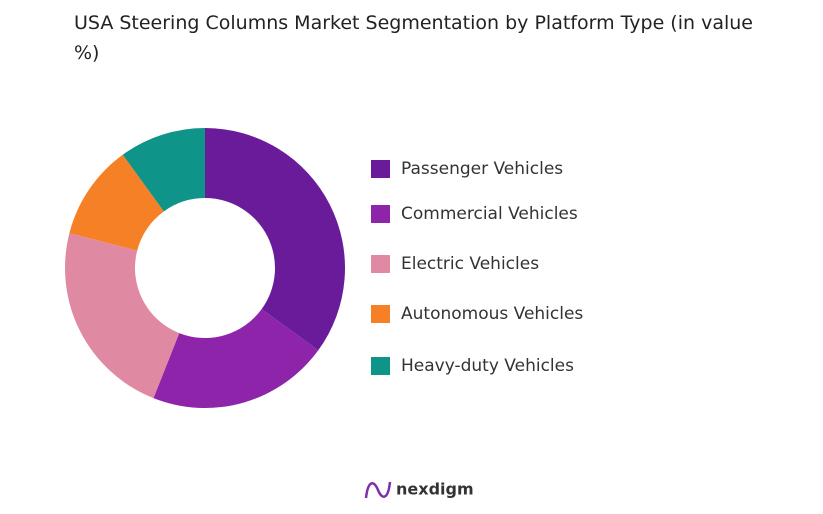 The width and height of the screenshot is (823, 514). Describe the element at coordinates (435, 489) in the screenshot. I see `logo-text: nexdigm` at that location.